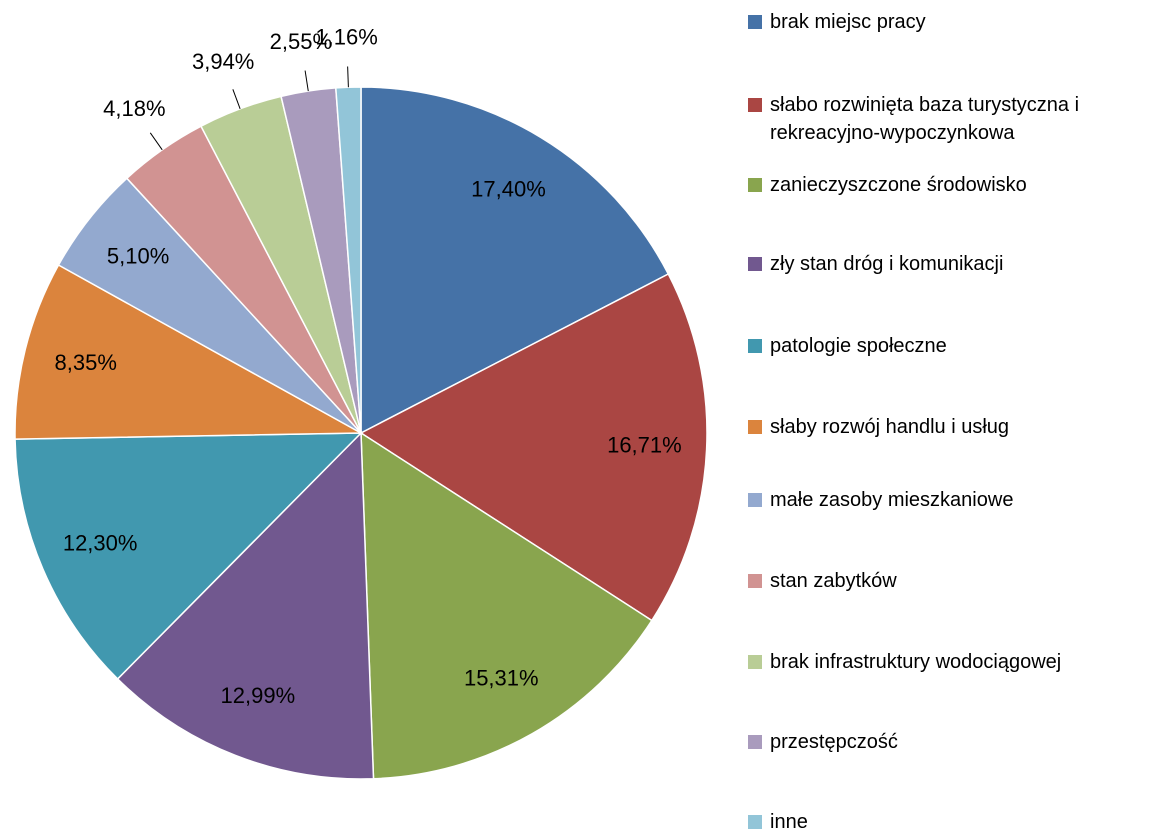 The width and height of the screenshot is (1157, 830). Describe the element at coordinates (134, 108) in the screenshot. I see `data-label: 4,18%` at that location.